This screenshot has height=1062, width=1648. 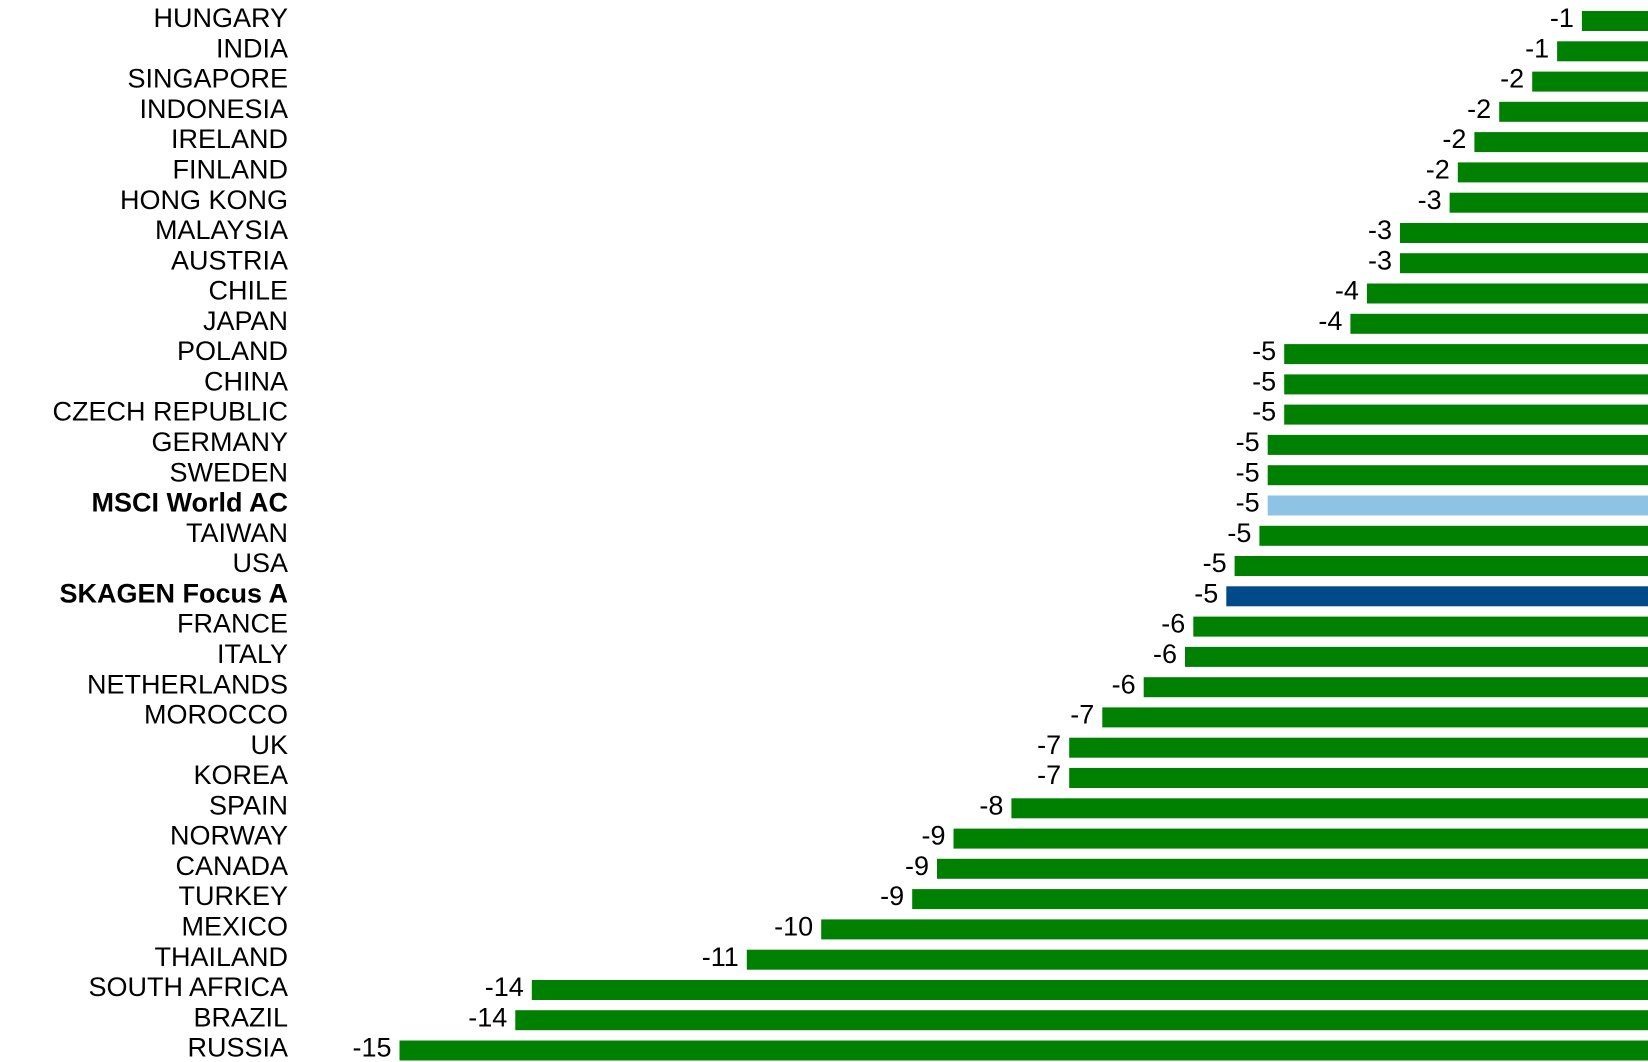 What do you see at coordinates (213, 109) in the screenshot?
I see `category-label-indonesia: INDONESIA` at bounding box center [213, 109].